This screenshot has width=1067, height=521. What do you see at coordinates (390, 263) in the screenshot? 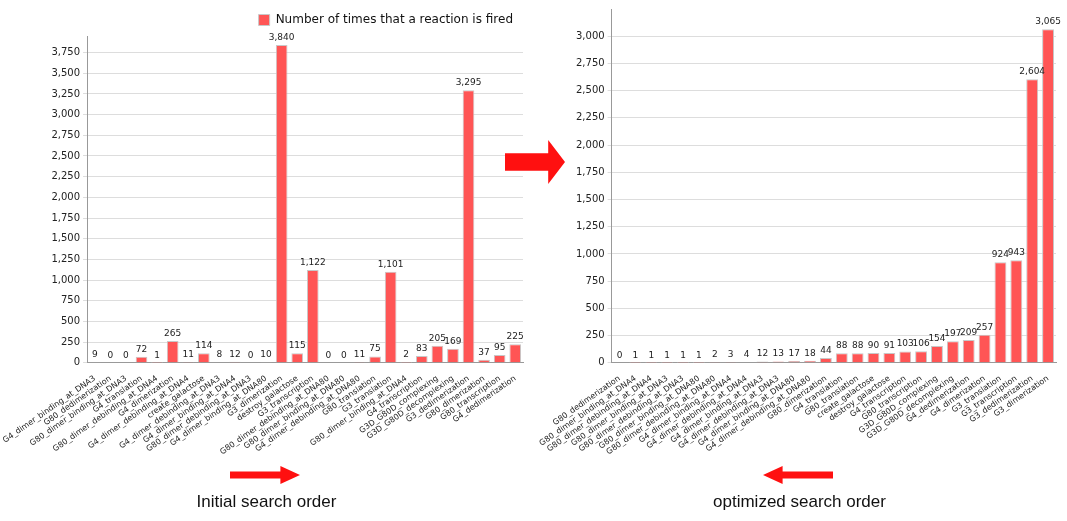
I see `data-label: 1,101` at bounding box center [390, 263].